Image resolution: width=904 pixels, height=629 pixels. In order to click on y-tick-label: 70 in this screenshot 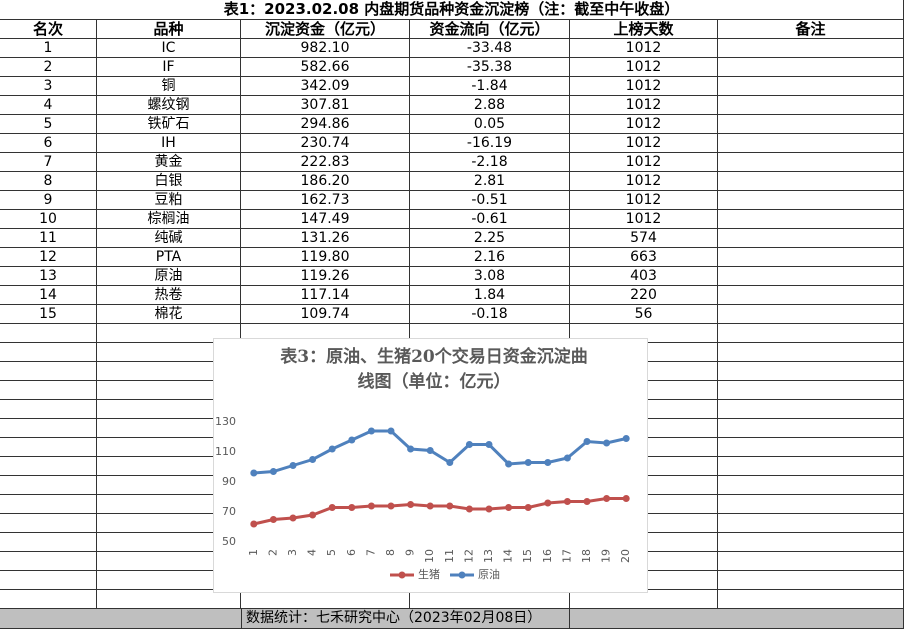, I will do `click(229, 511)`.